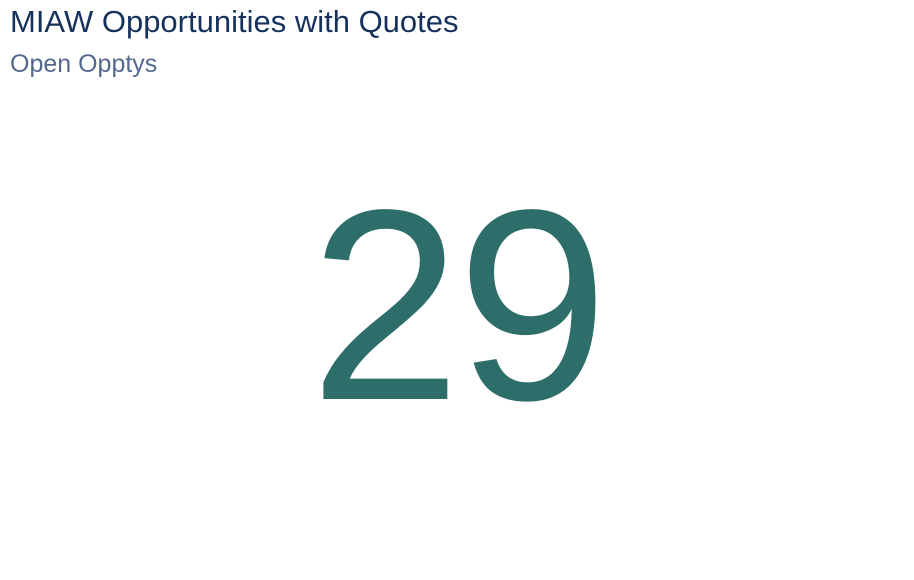  I want to click on widget-title: MIAW Opportunities with Quotes, so click(234, 21).